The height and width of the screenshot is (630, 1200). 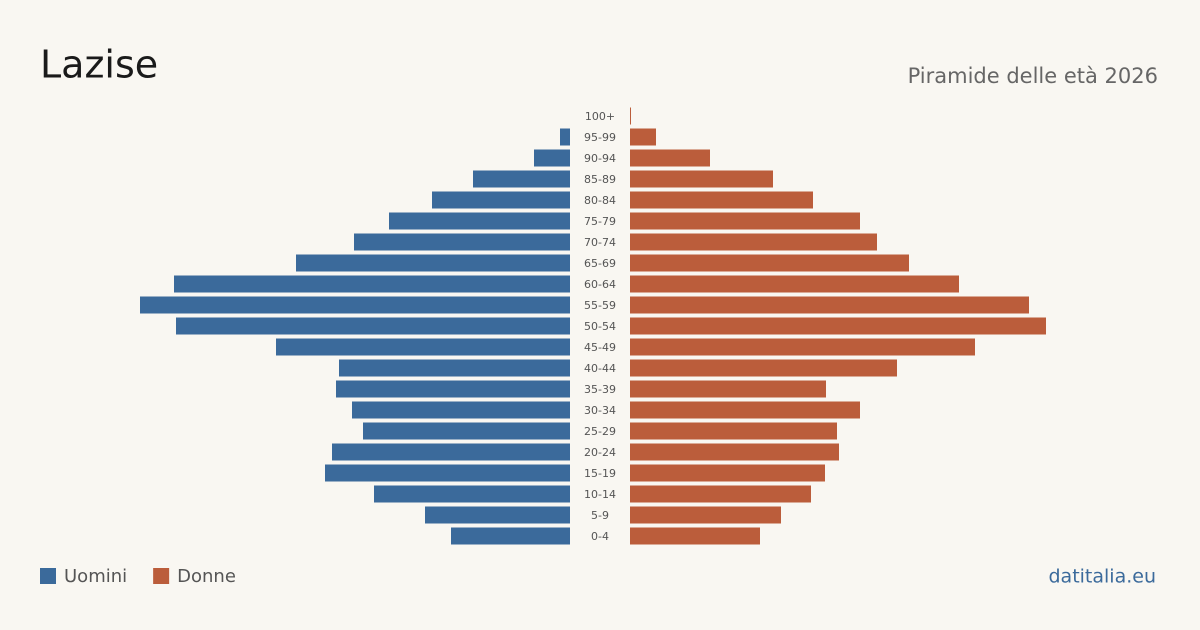 What do you see at coordinates (99, 65) in the screenshot?
I see `chart-title: Lazise` at bounding box center [99, 65].